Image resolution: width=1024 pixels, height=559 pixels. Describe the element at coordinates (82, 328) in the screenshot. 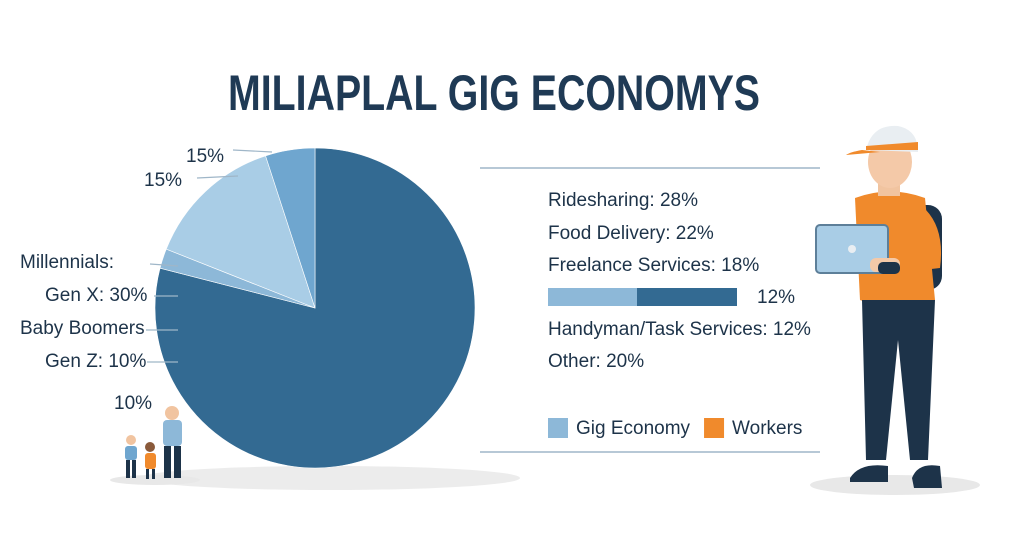

I see `pie-label: Baby Boomers` at that location.